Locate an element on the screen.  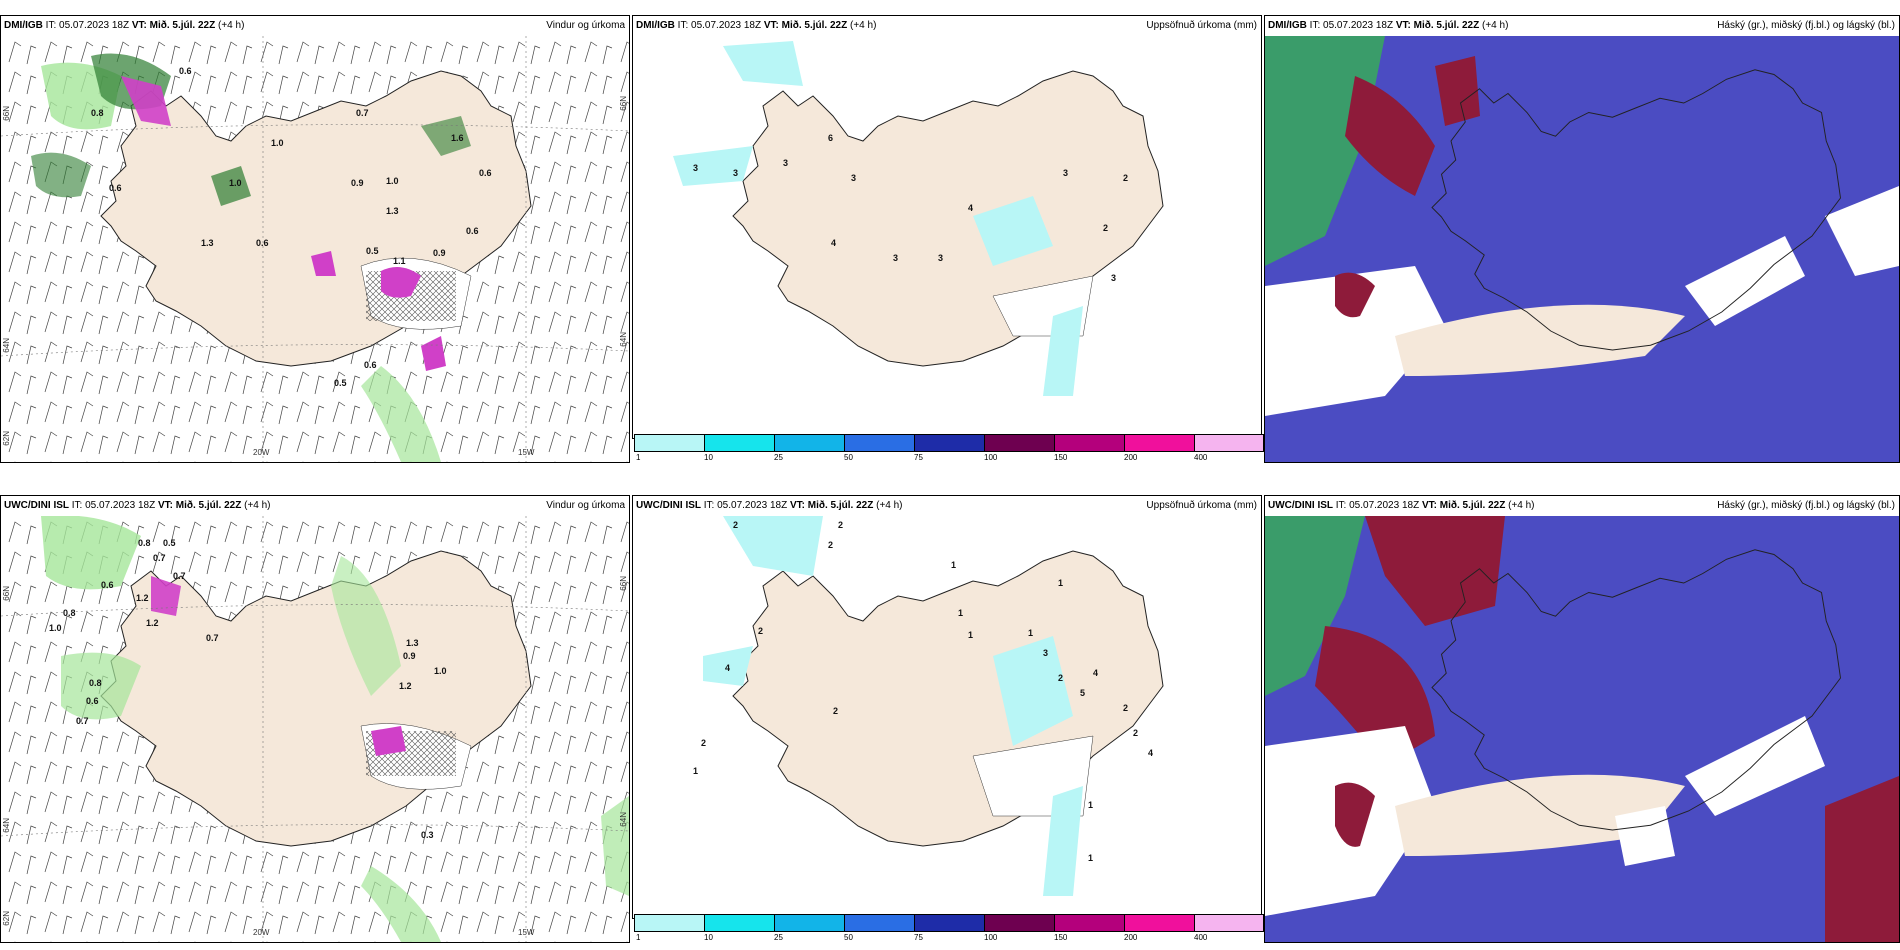
model-label: DMI/IGB is located at coordinates (23, 25).